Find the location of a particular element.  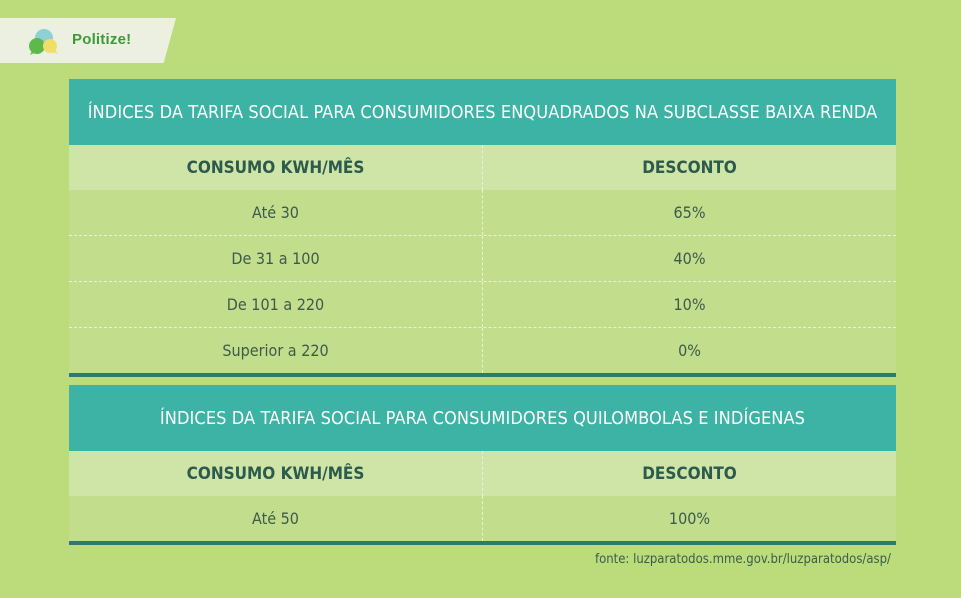

desconto-cell: 65% is located at coordinates (689, 212).